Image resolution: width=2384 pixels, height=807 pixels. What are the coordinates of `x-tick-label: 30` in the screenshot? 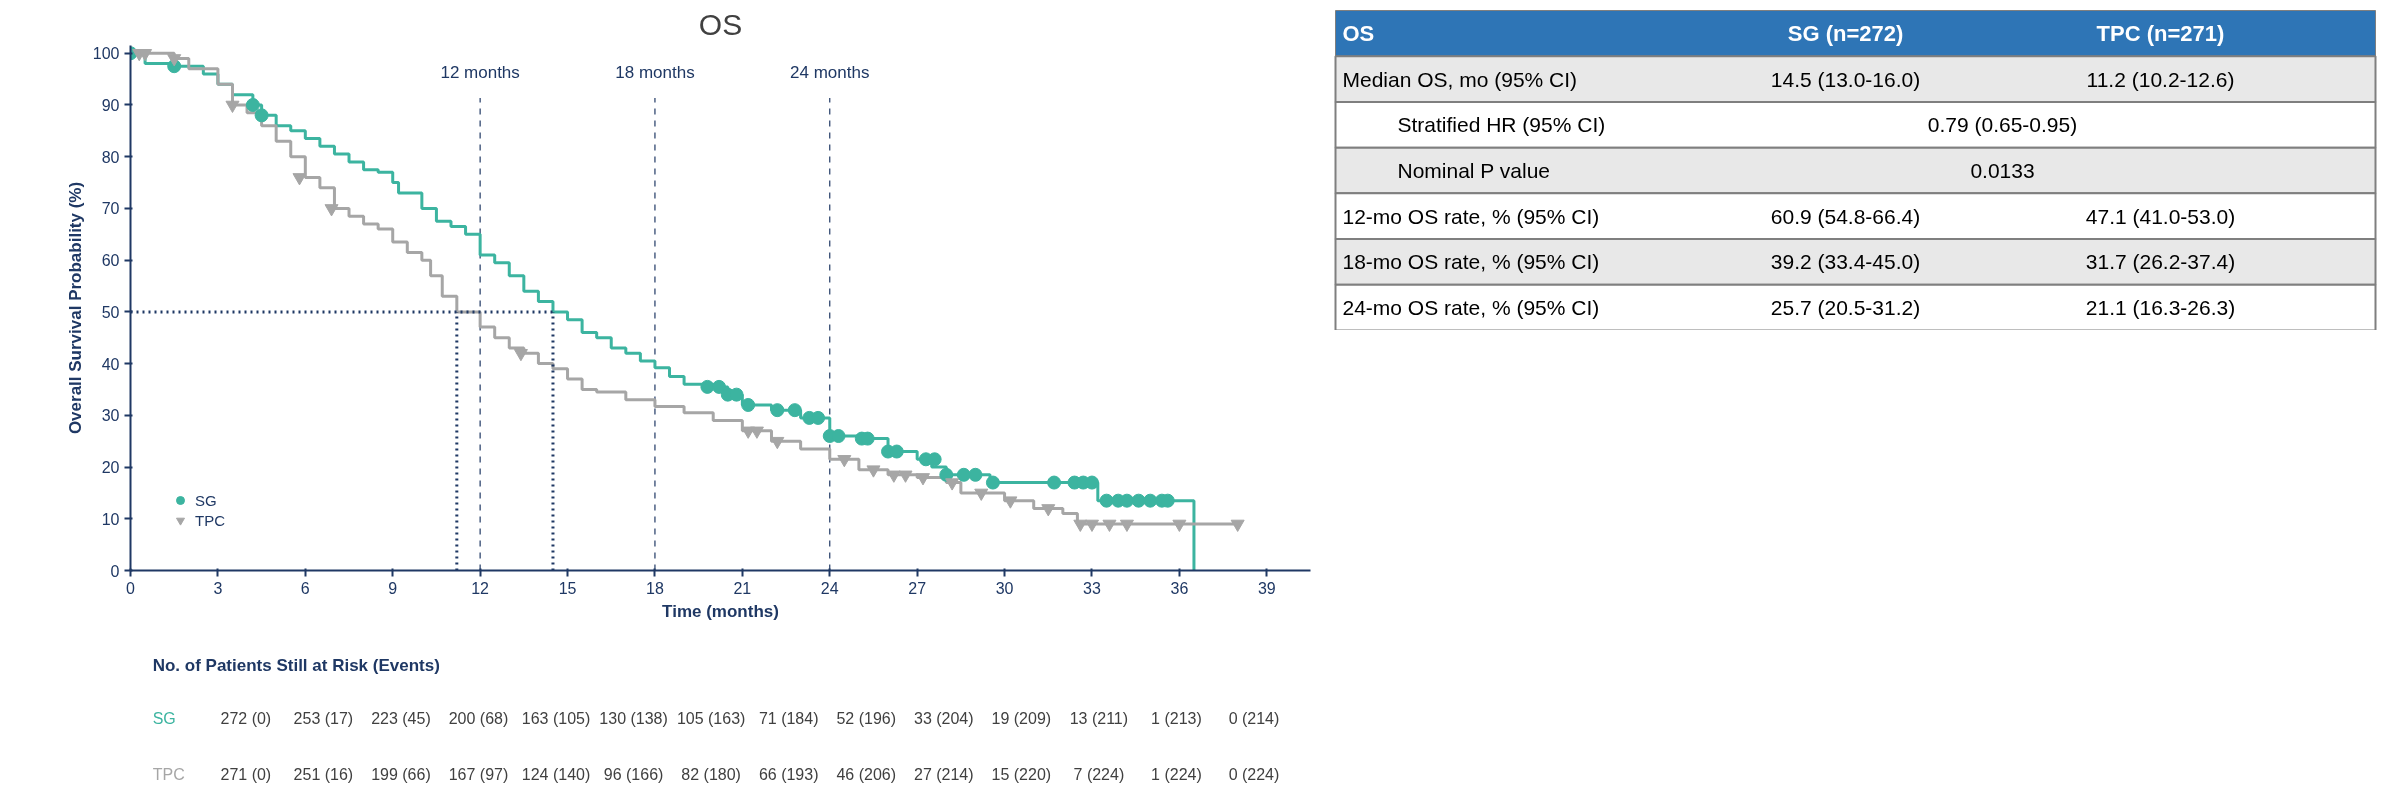 It's located at (1004, 588).